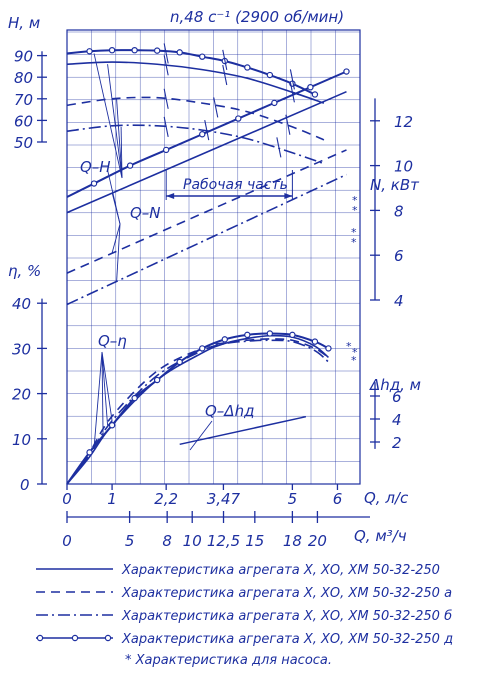 The width and height of the screenshot is (480, 673). What do you see at coordinates (397, 443) in the screenshot?
I see `dh-tick-label: 2` at bounding box center [397, 443].